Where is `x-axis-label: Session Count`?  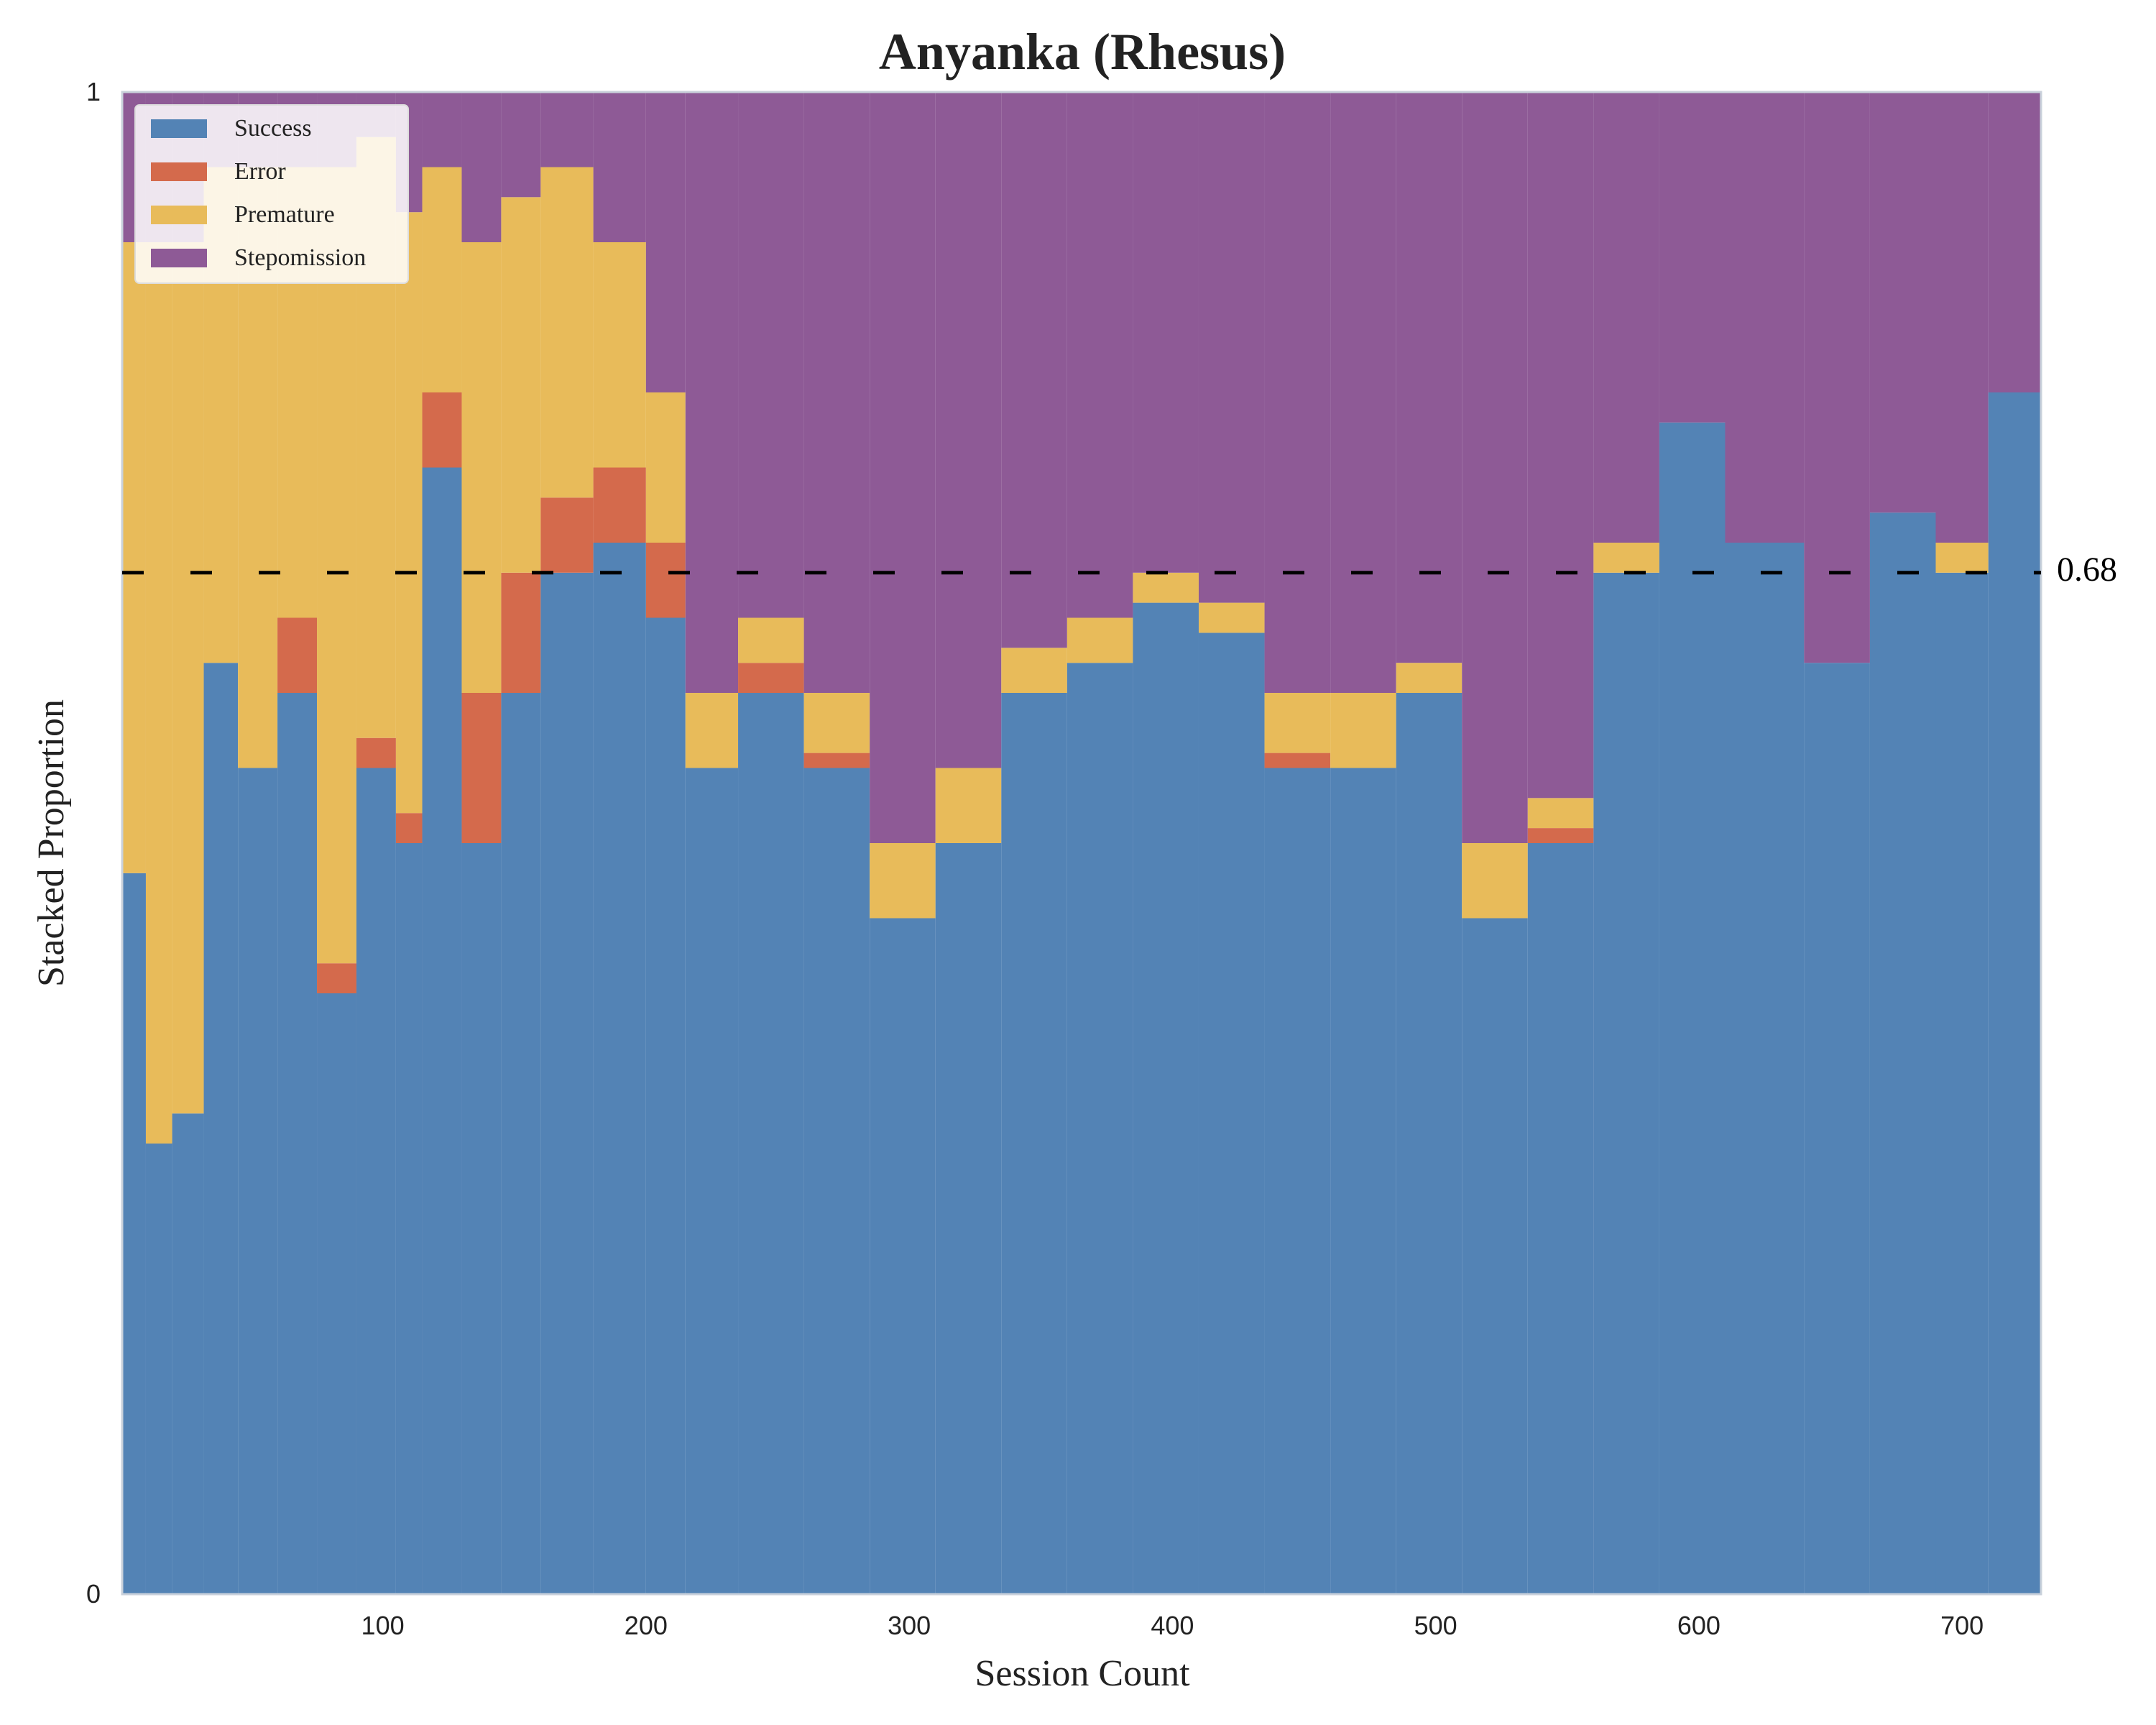
x-axis-label: Session Count is located at coordinates (1083, 1673).